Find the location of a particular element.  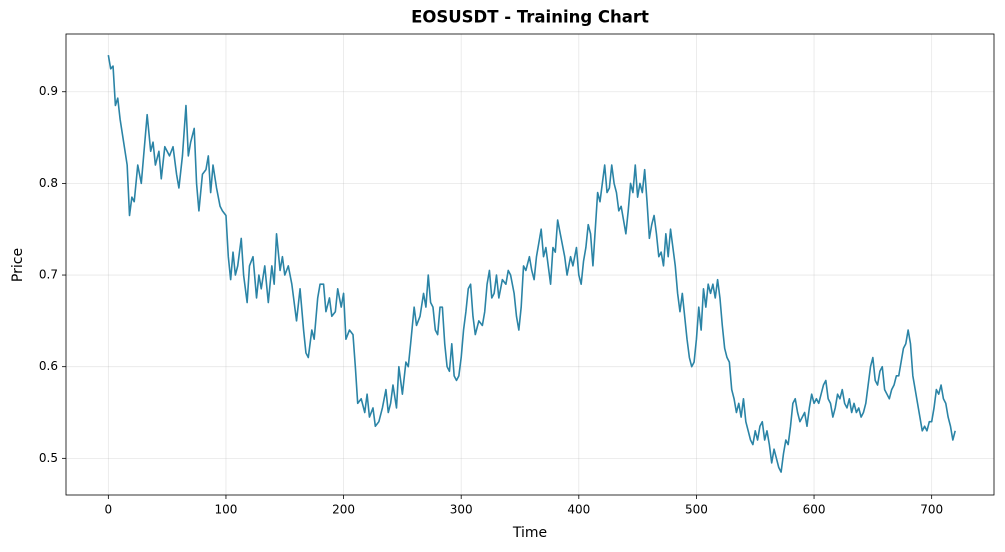

x-tick-label: 500 is located at coordinates (696, 510).